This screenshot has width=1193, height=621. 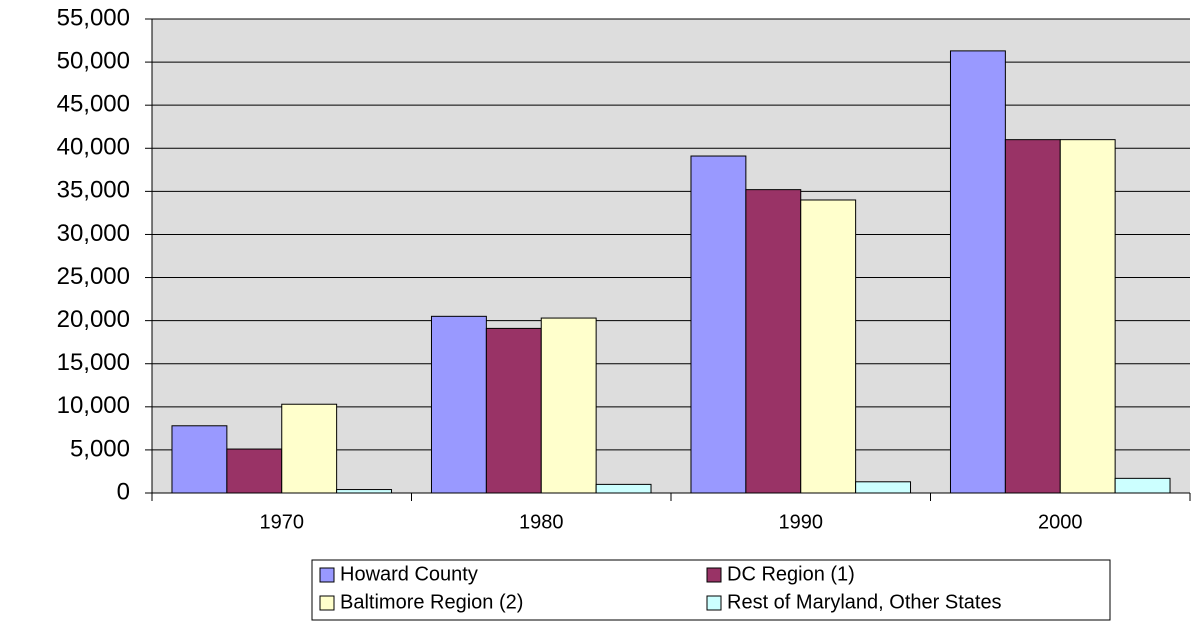 I want to click on y-tick-label: 55,000, so click(x=93, y=17).